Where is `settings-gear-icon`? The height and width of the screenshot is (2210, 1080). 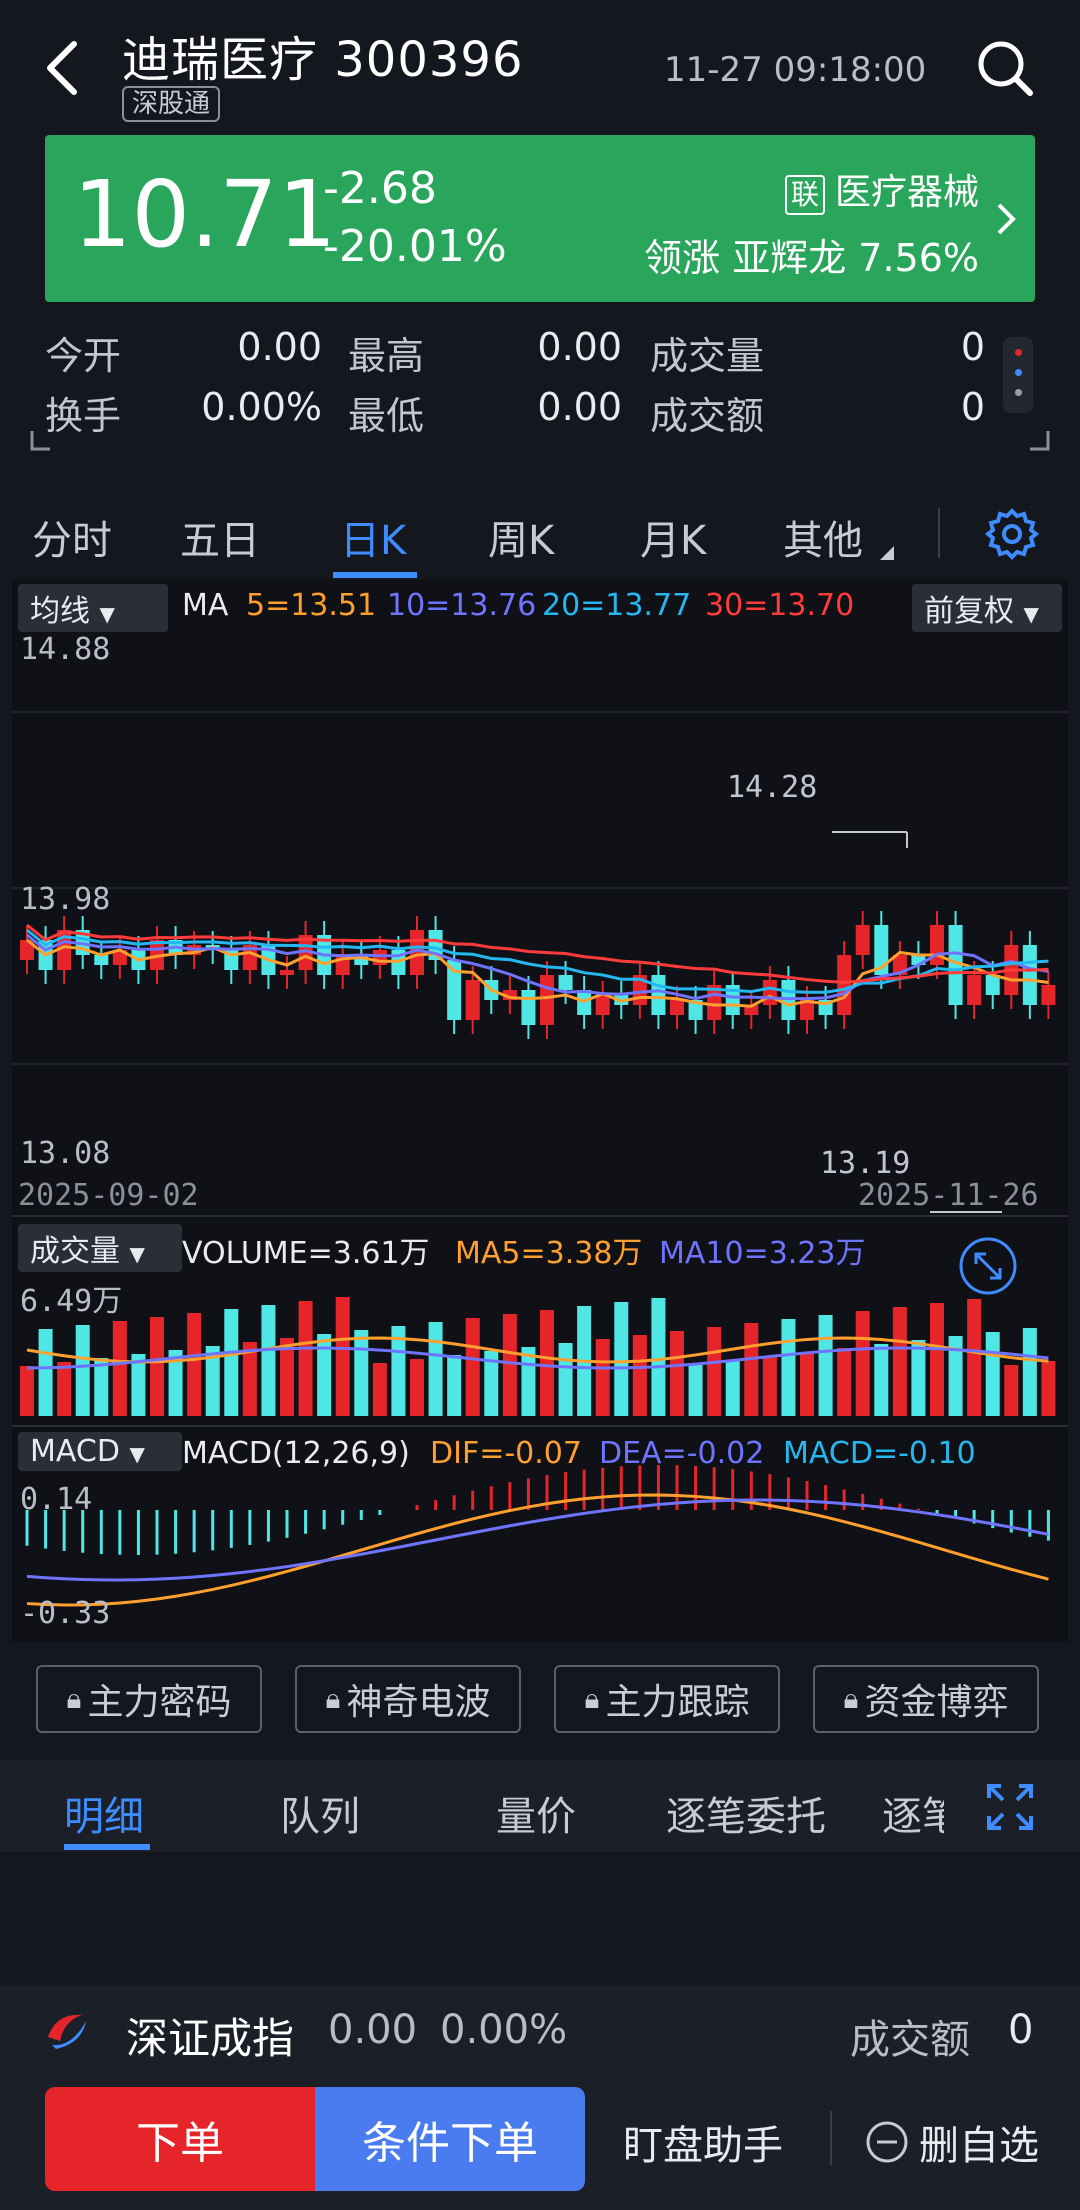
settings-gear-icon is located at coordinates (1012, 534).